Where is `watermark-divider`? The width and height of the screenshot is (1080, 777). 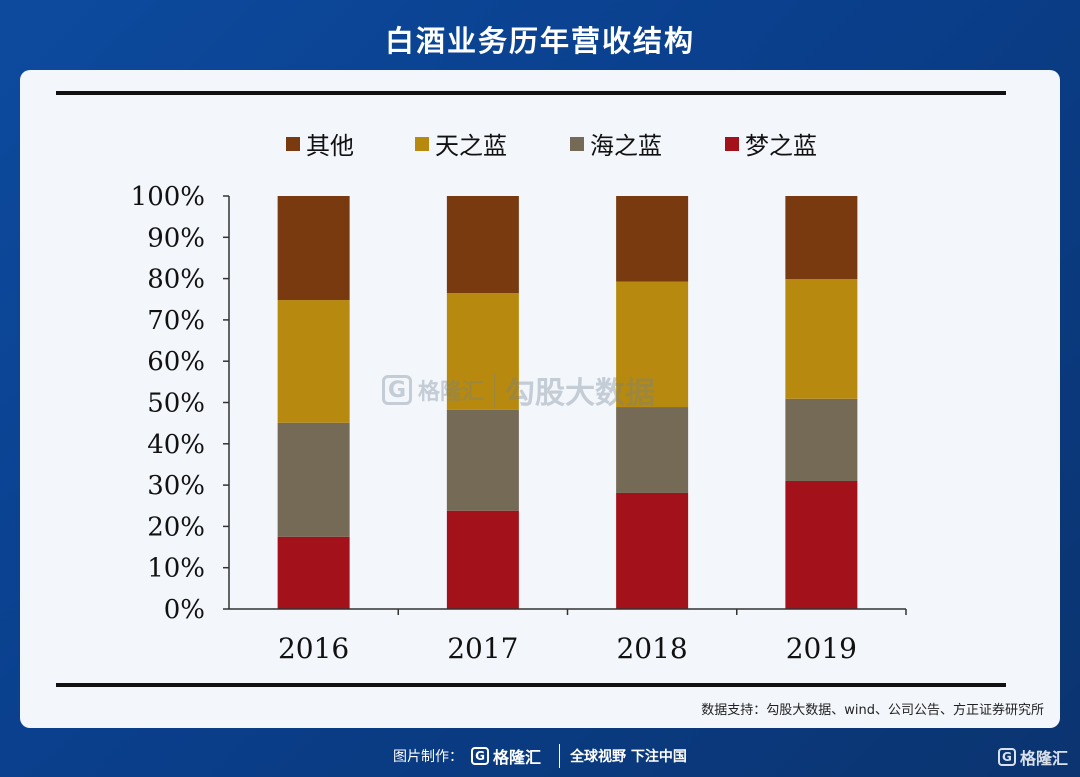 watermark-divider is located at coordinates (495, 390).